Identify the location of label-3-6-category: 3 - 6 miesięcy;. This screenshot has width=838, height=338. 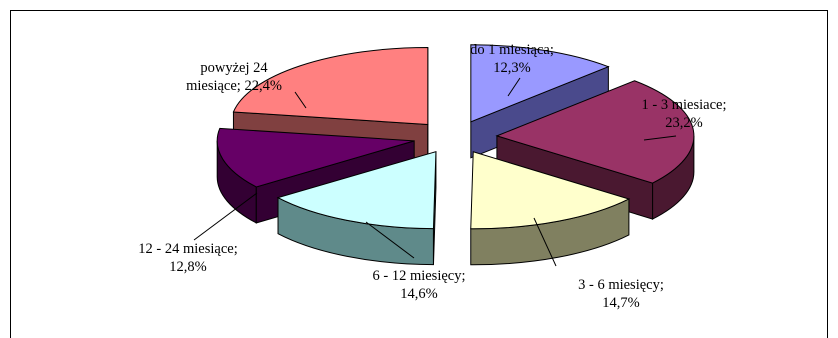
(621, 285).